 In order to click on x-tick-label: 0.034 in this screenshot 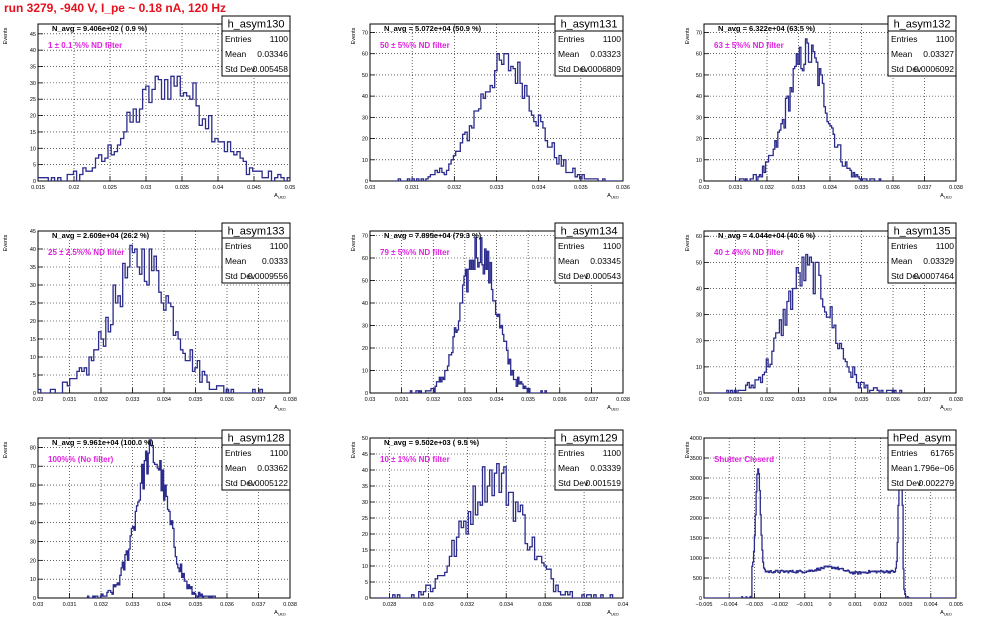, I will do `click(539, 188)`.